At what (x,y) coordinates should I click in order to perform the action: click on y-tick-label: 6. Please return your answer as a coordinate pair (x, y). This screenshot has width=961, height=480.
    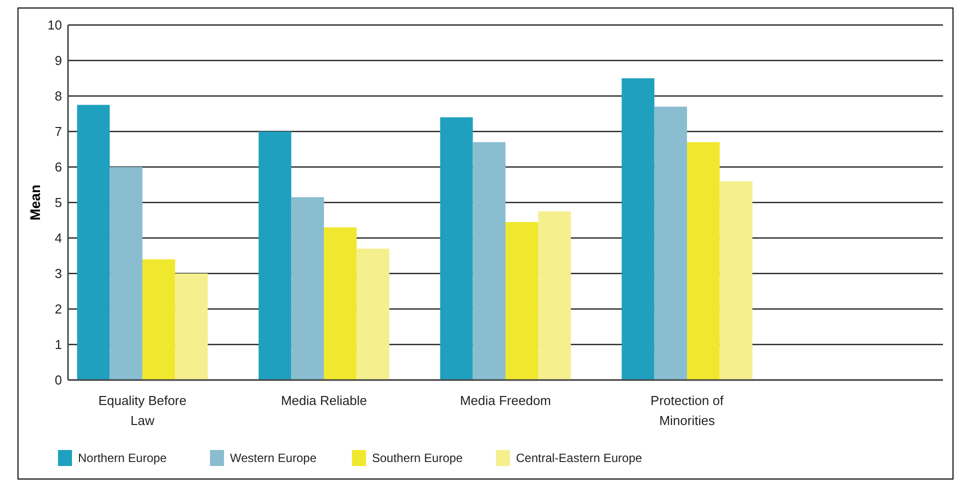
    Looking at the image, I should click on (58, 167).